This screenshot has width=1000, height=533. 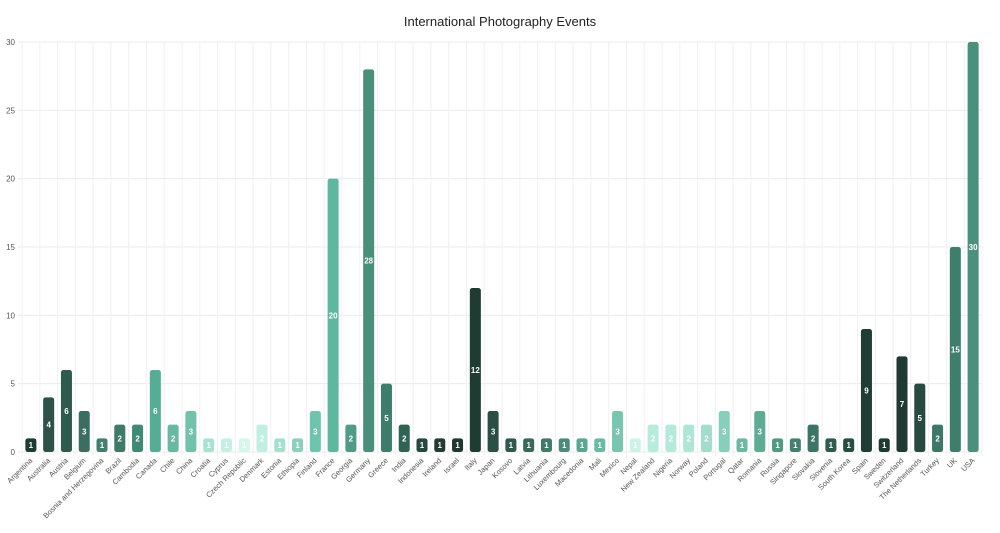 I want to click on bar-value-label: 30, so click(x=973, y=247).